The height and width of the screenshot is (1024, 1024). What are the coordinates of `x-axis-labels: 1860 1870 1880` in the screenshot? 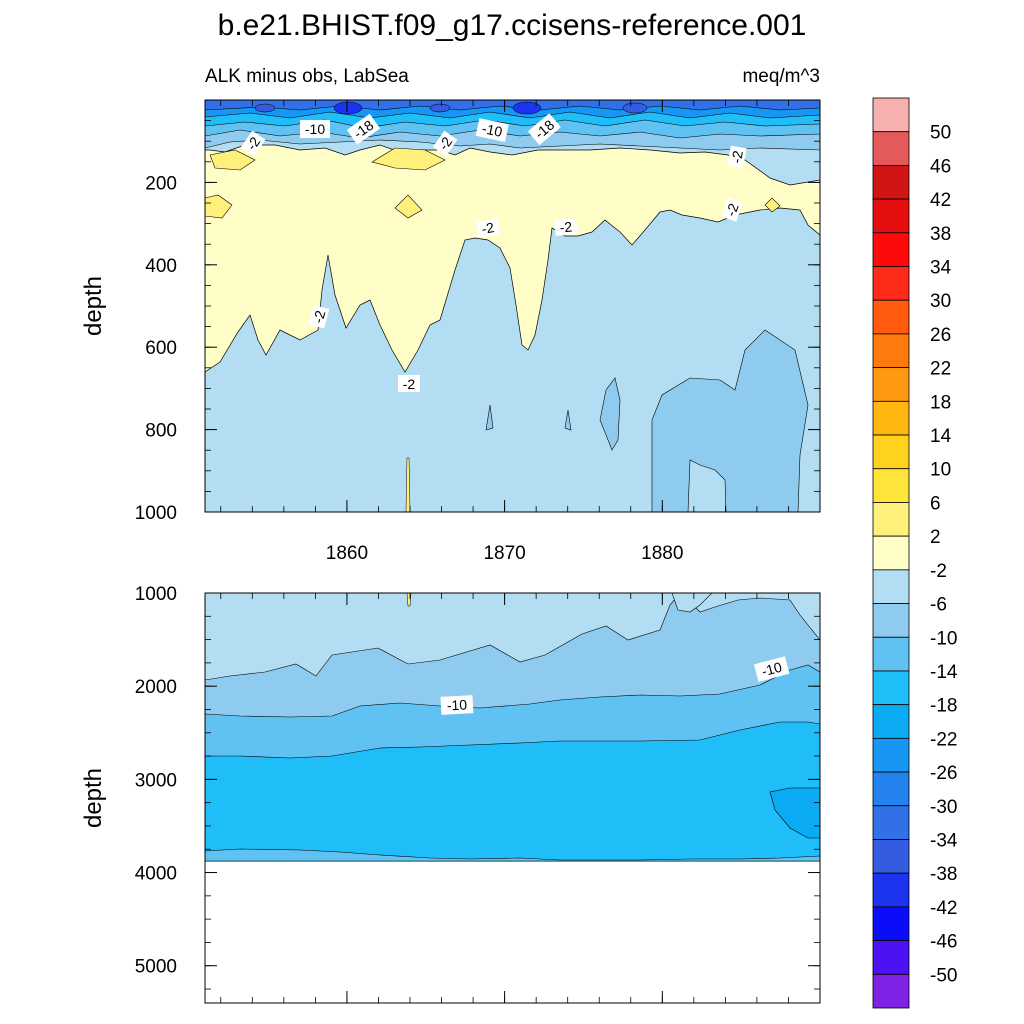 It's located at (505, 553).